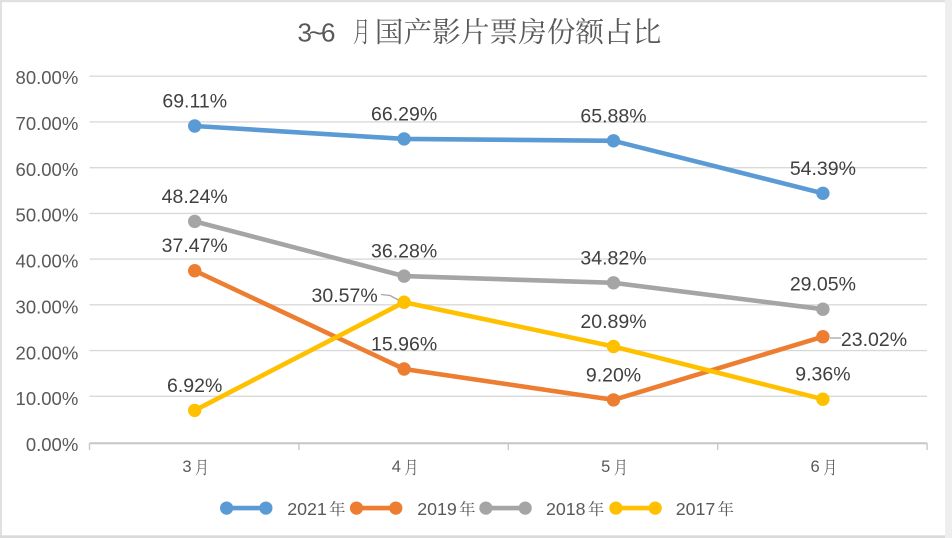  I want to click on svg-text: 2017, so click(696, 509).